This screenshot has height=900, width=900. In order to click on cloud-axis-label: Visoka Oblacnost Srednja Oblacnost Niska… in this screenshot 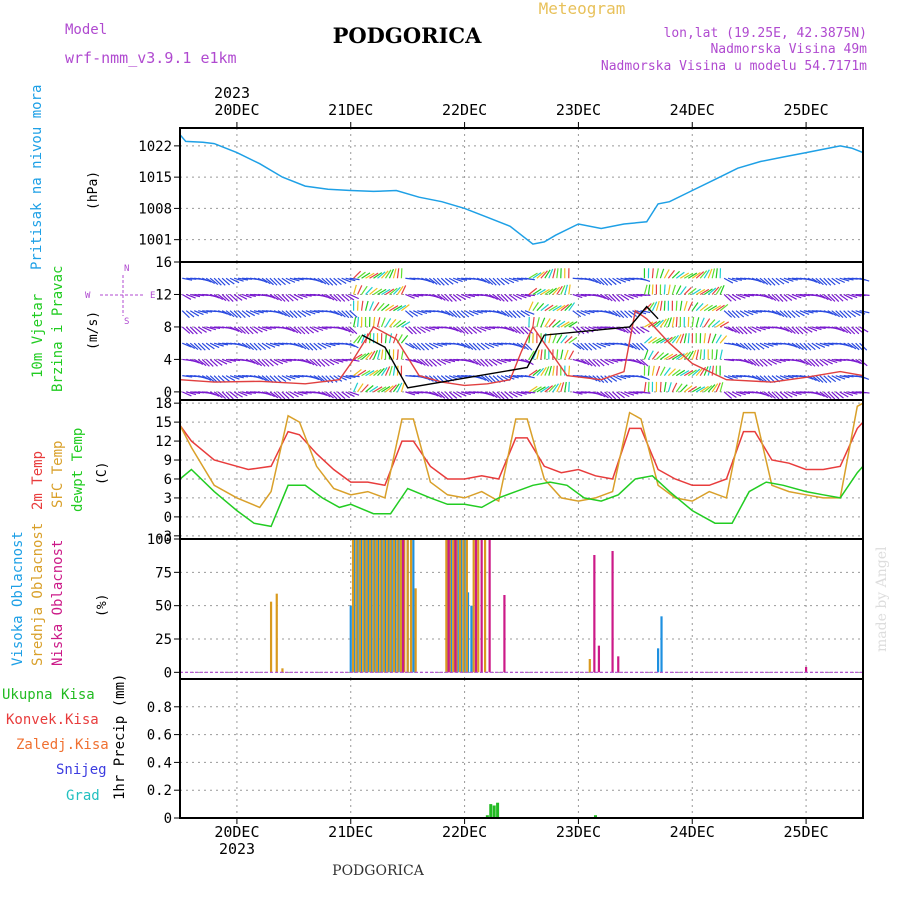, I will do `click(60, 594)`.